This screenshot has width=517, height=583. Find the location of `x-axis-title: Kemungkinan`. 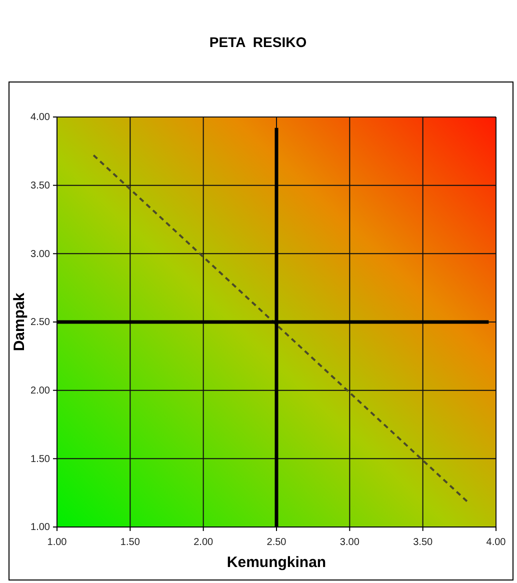

x-axis-title: Kemungkinan is located at coordinates (276, 562).